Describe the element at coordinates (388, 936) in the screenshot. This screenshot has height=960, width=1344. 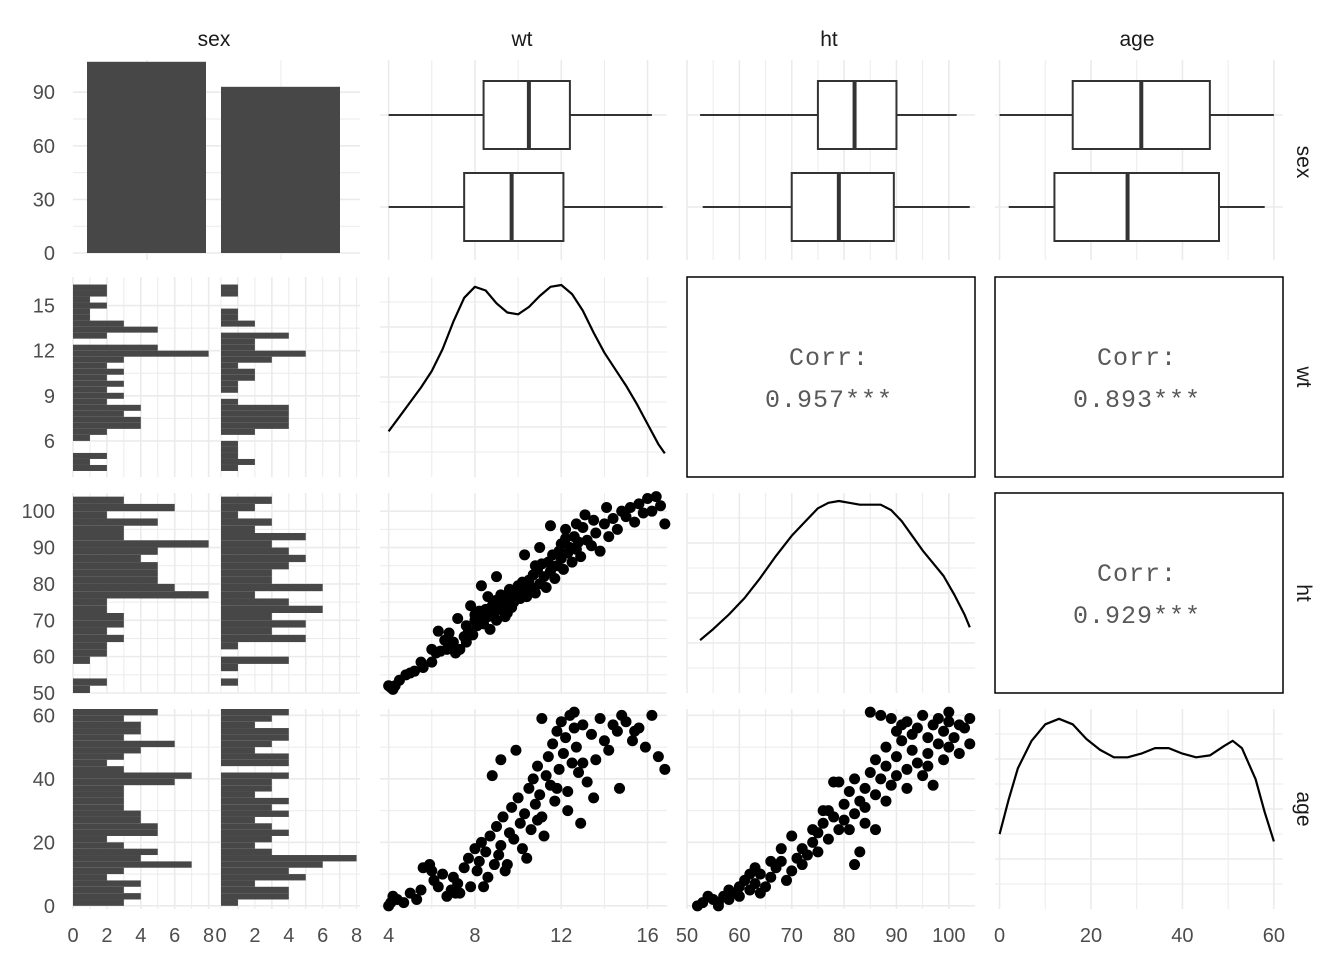
I see `x-tick-wt: 4` at that location.